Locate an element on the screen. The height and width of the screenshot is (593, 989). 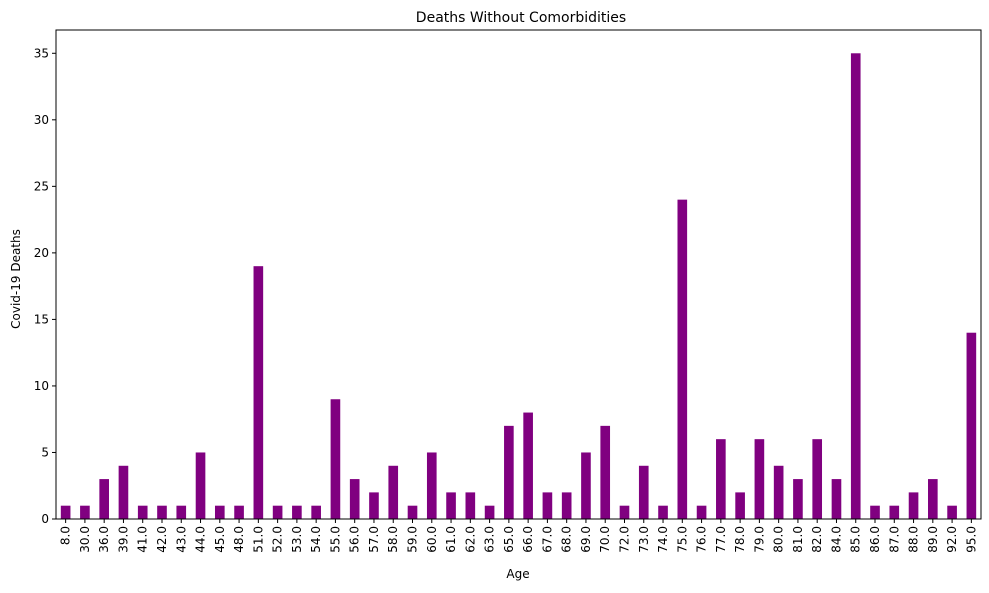
bar-age-88.0 is located at coordinates (913, 505).